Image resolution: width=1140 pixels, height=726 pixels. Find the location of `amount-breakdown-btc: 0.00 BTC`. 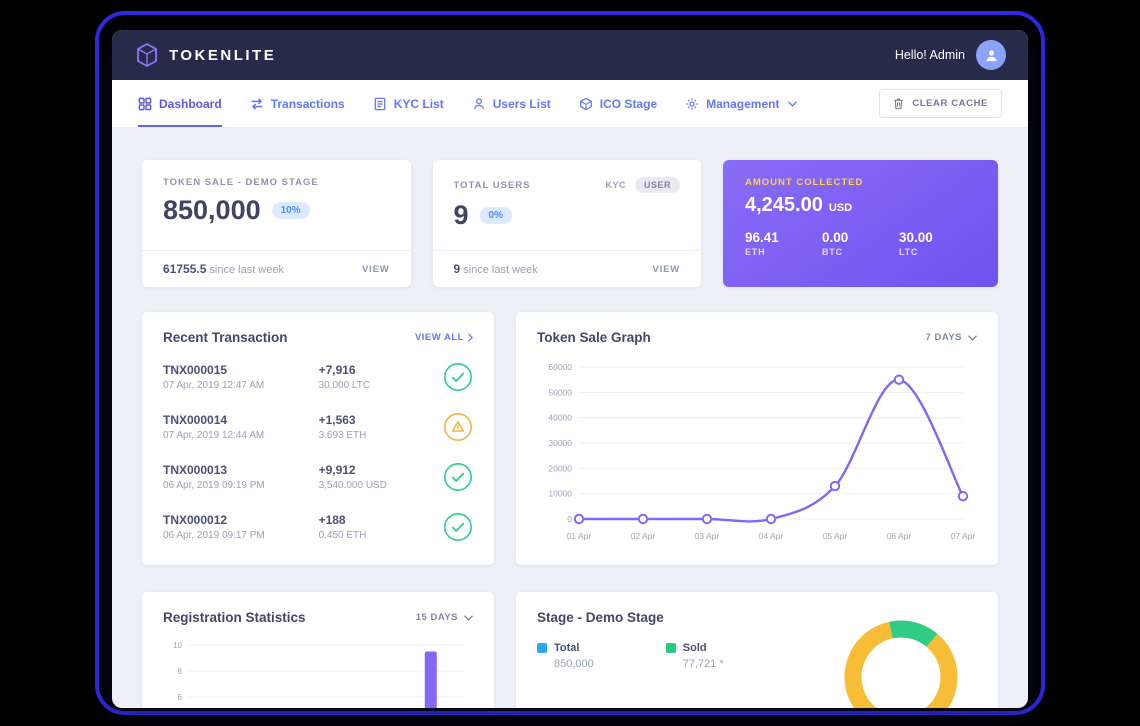

amount-breakdown-btc: 0.00 BTC is located at coordinates (860, 243).